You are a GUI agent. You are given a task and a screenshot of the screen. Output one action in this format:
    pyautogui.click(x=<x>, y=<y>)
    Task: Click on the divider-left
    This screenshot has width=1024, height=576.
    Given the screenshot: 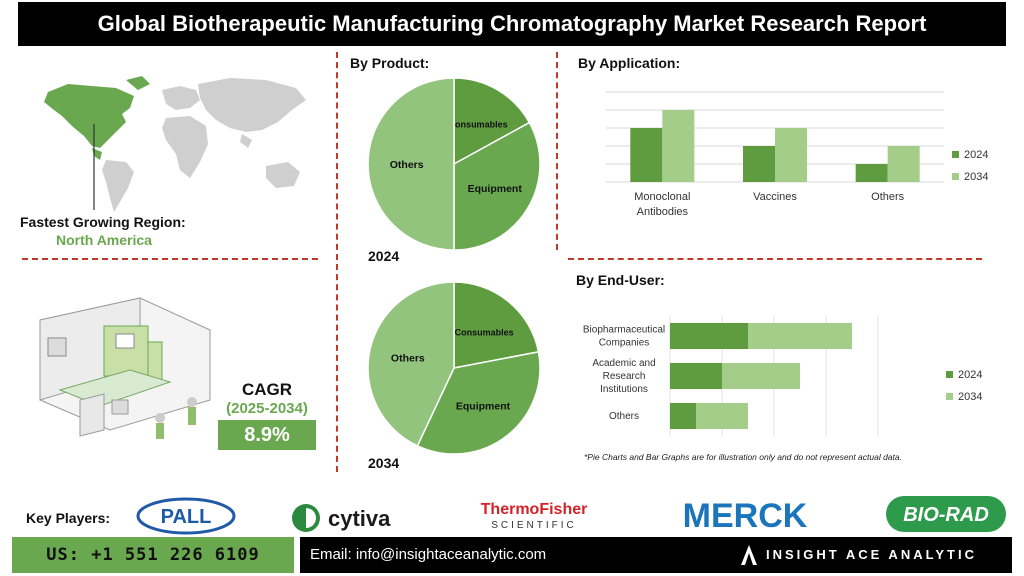 What is the action you would take?
    pyautogui.click(x=337, y=262)
    